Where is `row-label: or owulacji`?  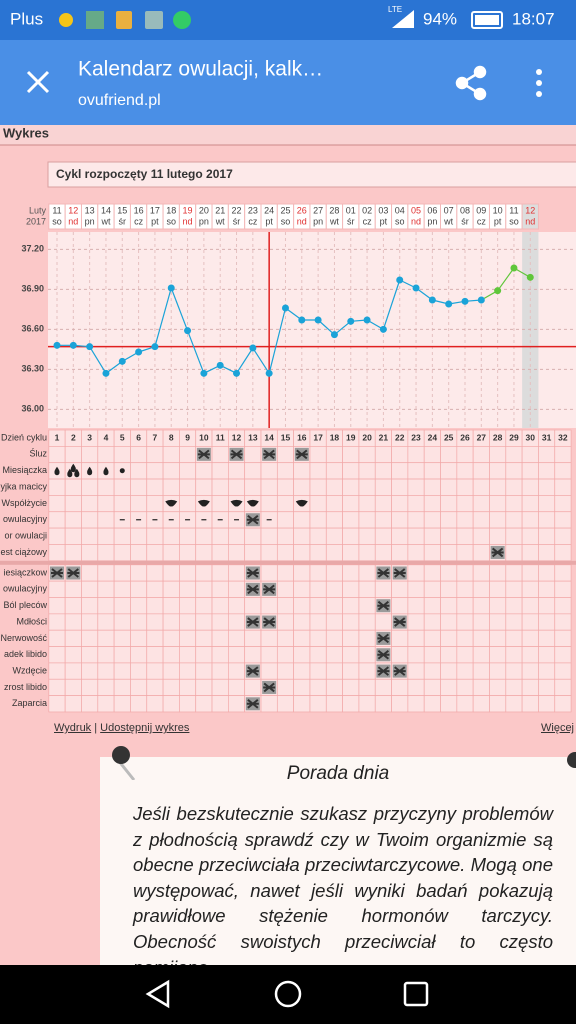 row-label: or owulacji is located at coordinates (25, 535).